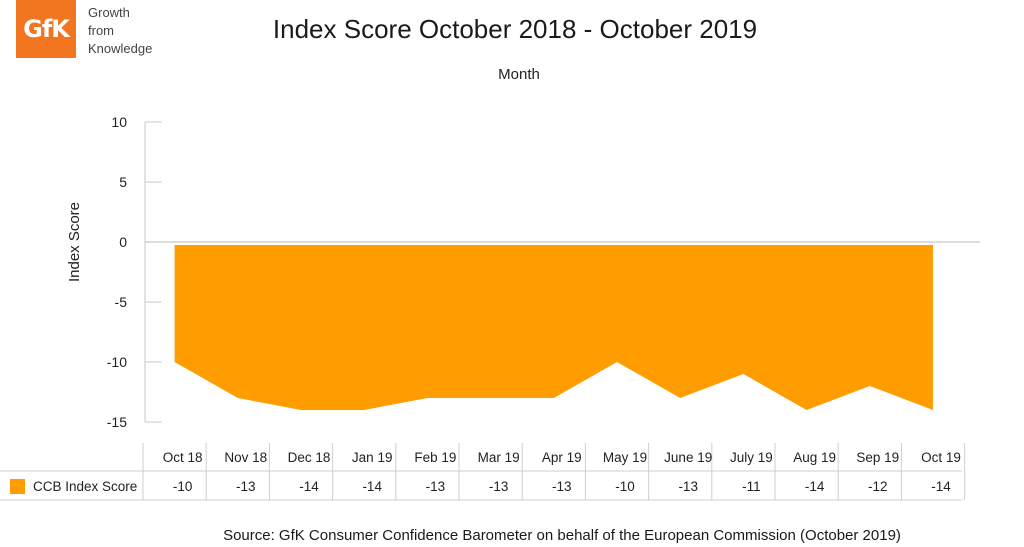 The width and height of the screenshot is (1024, 547). What do you see at coordinates (814, 457) in the screenshot?
I see `x-category-label: Aug 19` at bounding box center [814, 457].